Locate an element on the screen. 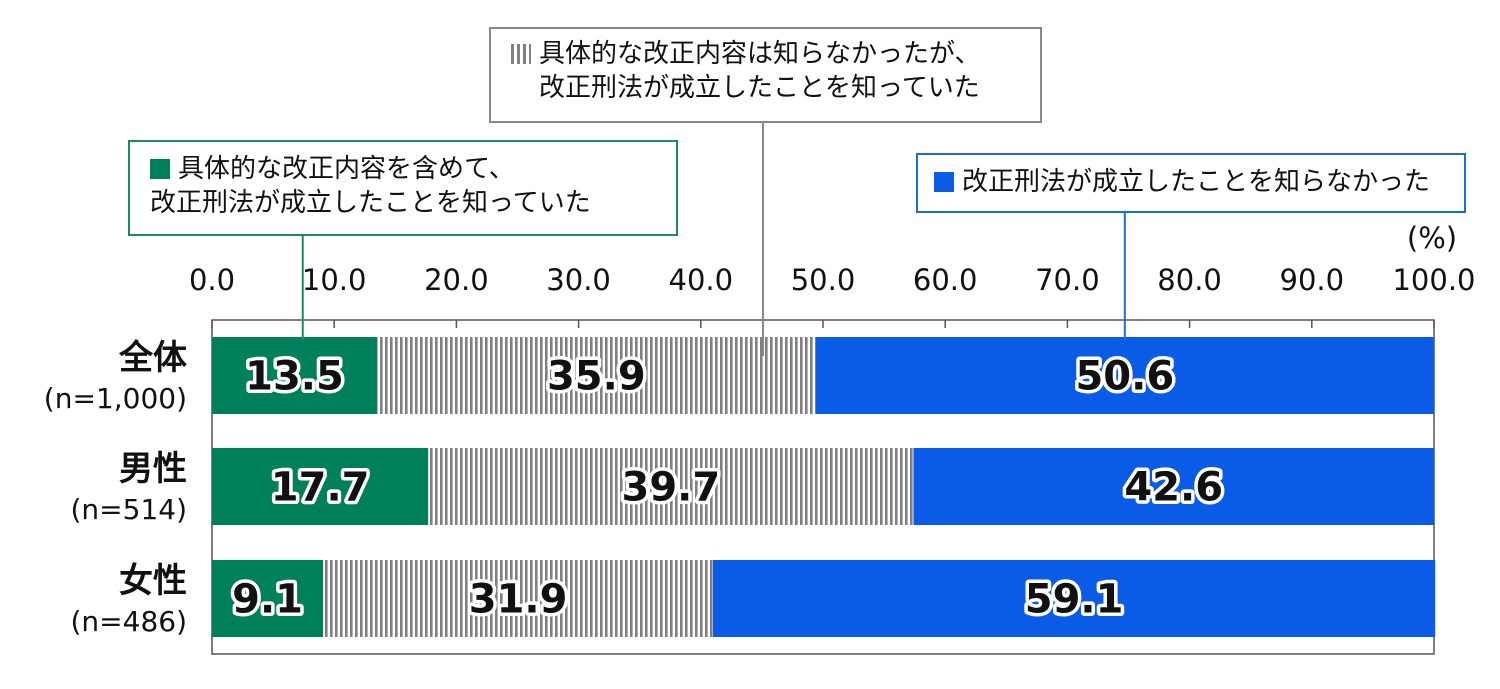 Image resolution: width=1500 pixels, height=689 pixels. category-label: 全体 is located at coordinates (152, 358).